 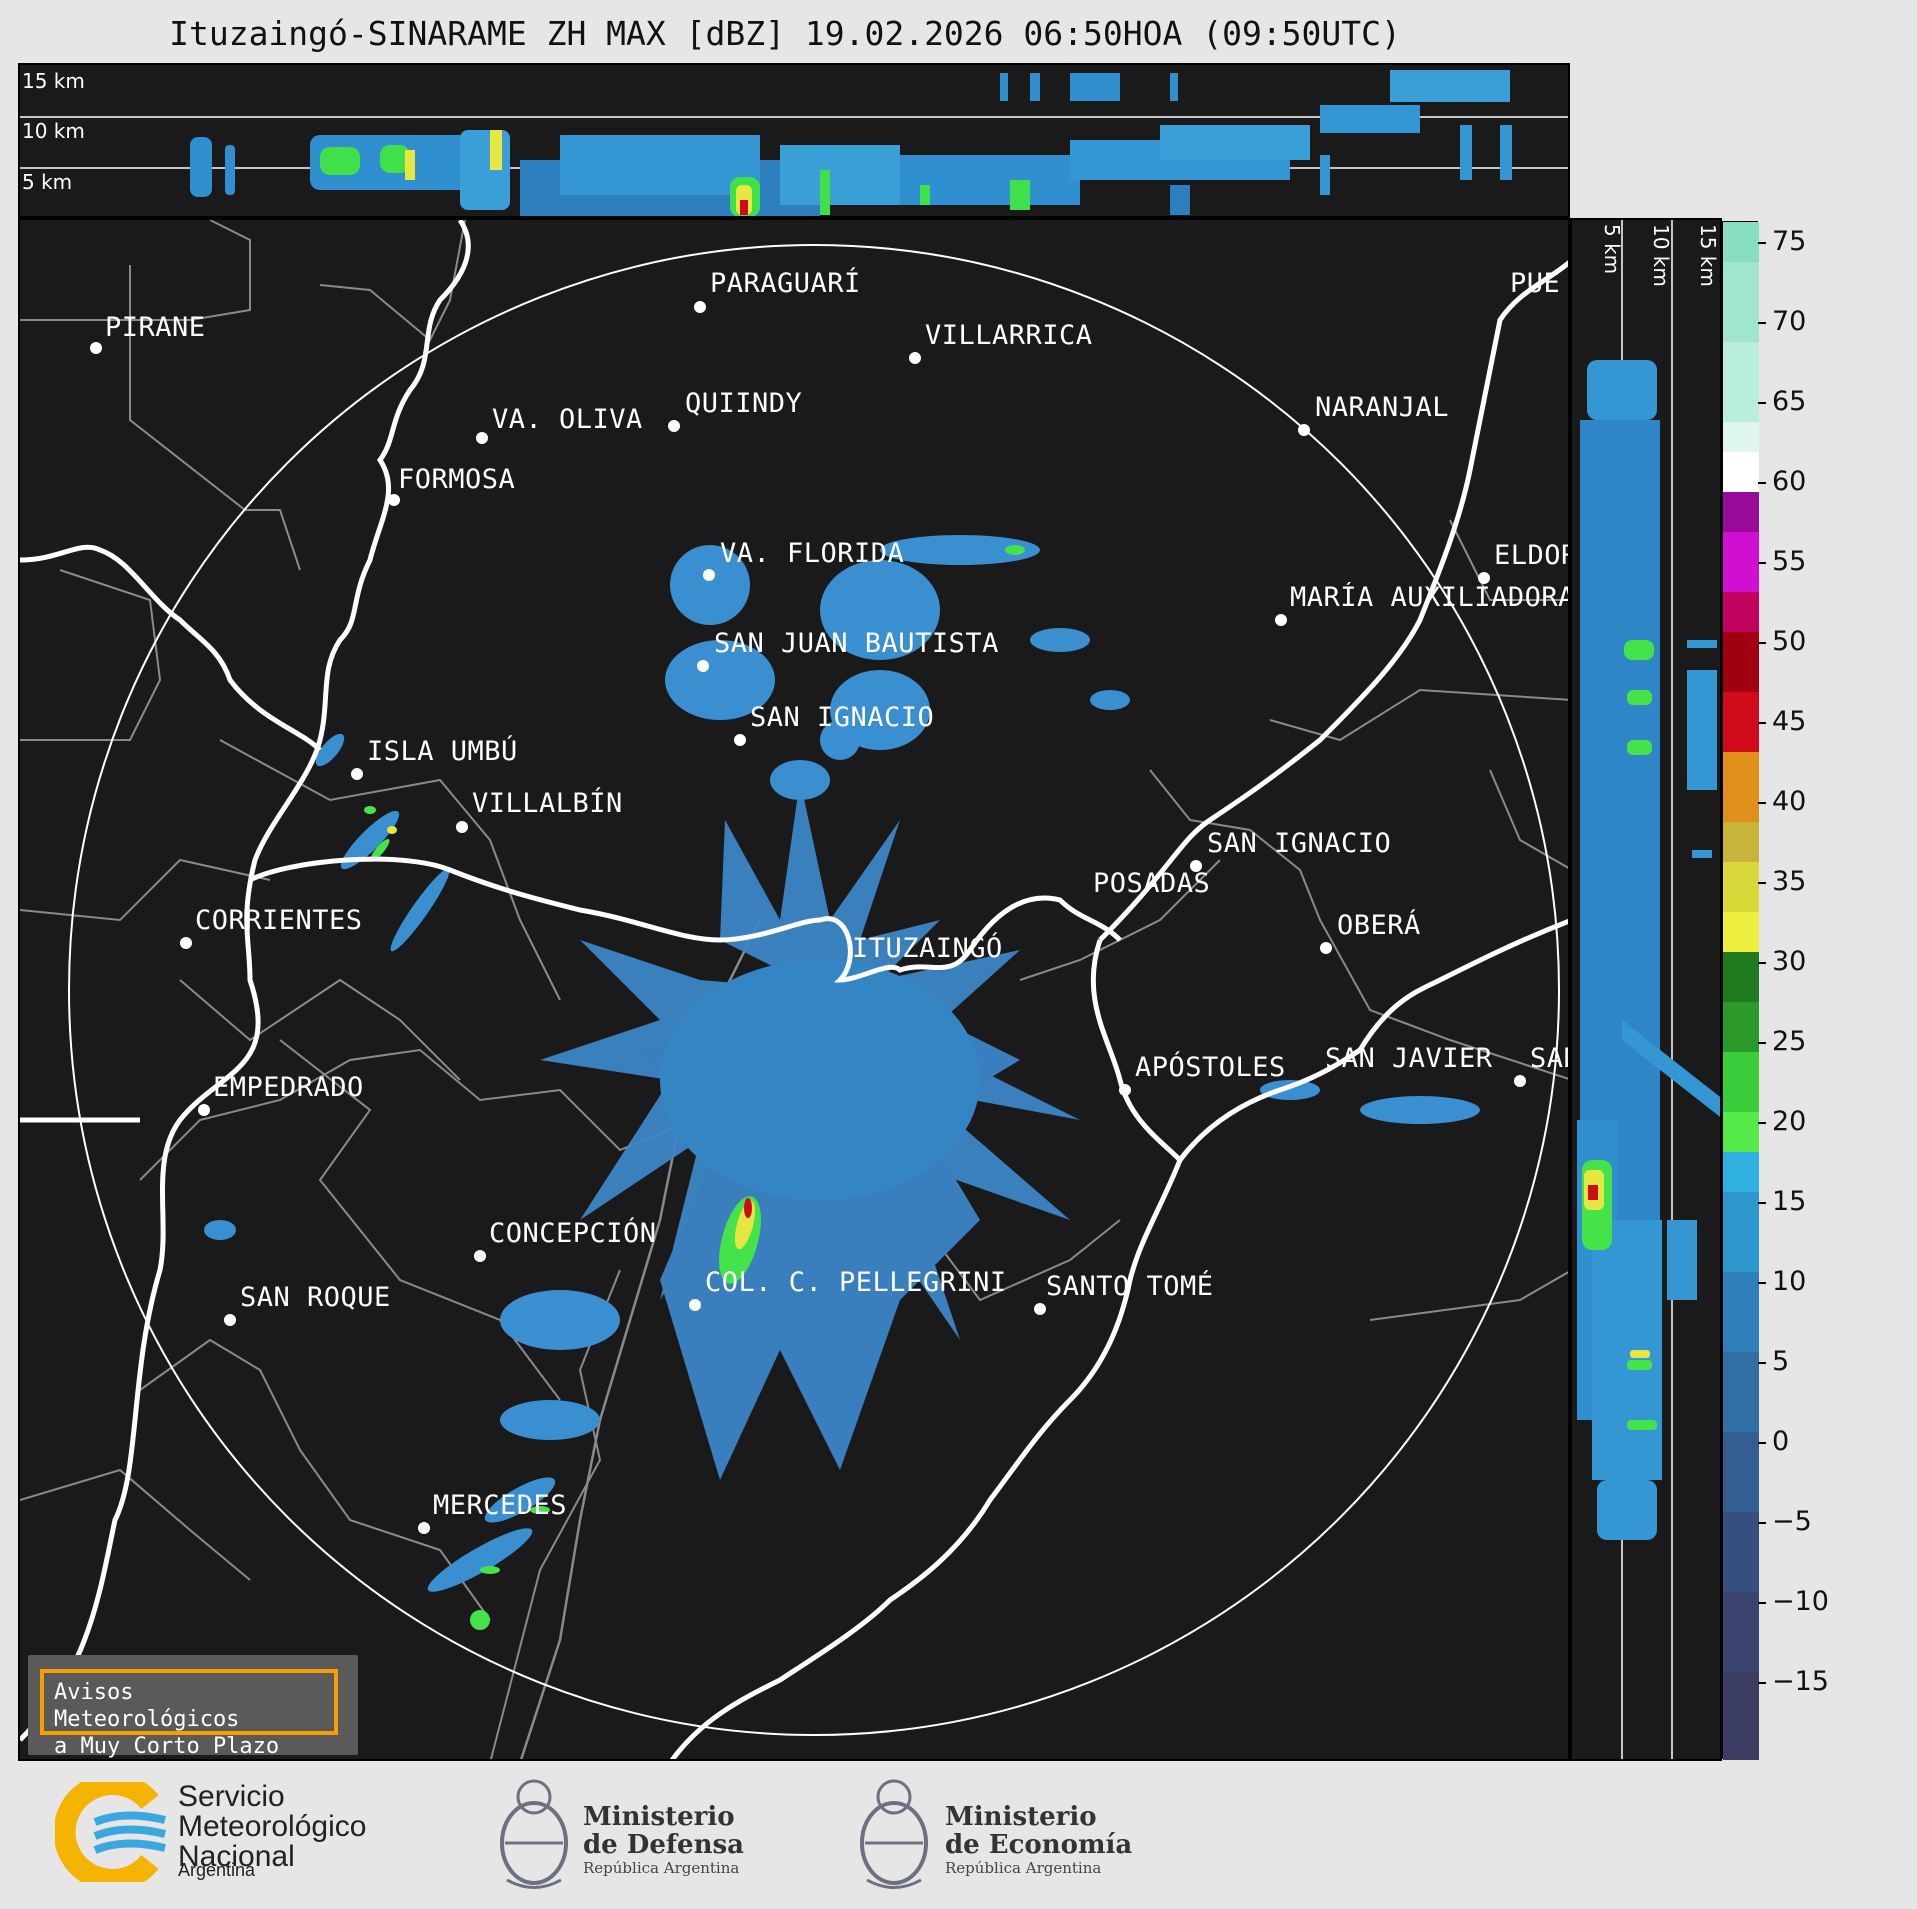 What do you see at coordinates (1782, 1041) in the screenshot?
I see `colorbar-tick: 25` at bounding box center [1782, 1041].